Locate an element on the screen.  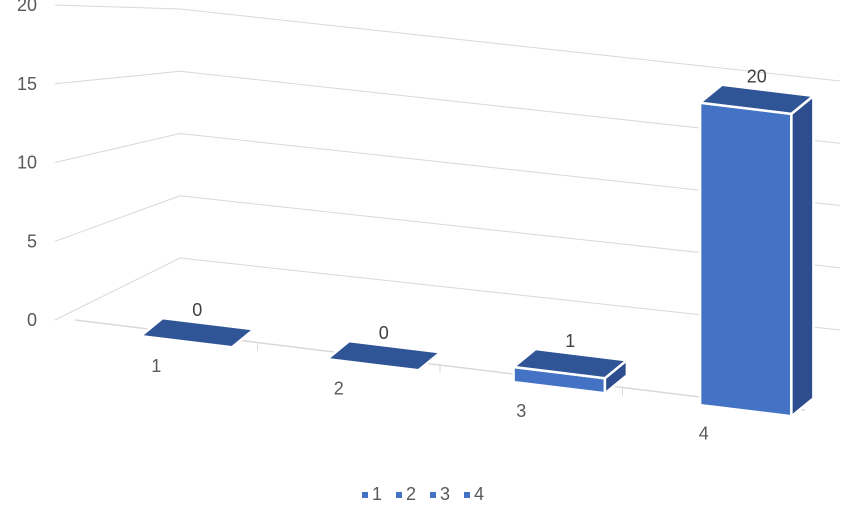
y-tick-label: 20 is located at coordinates (27, 7).